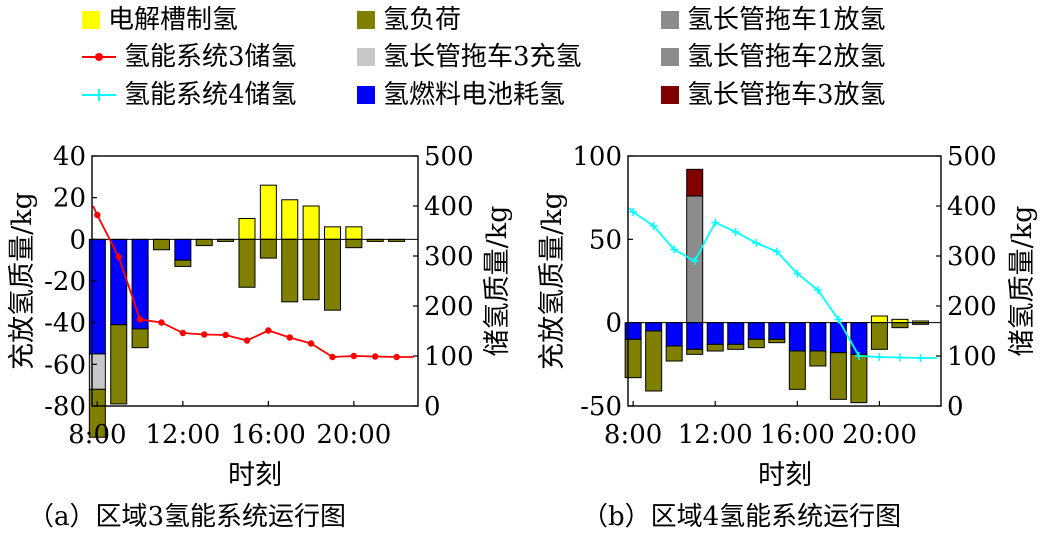 This screenshot has width=1043, height=535. What do you see at coordinates (474, 95) in the screenshot?
I see `legend-label: 氢燃料电池耗氢` at bounding box center [474, 95].